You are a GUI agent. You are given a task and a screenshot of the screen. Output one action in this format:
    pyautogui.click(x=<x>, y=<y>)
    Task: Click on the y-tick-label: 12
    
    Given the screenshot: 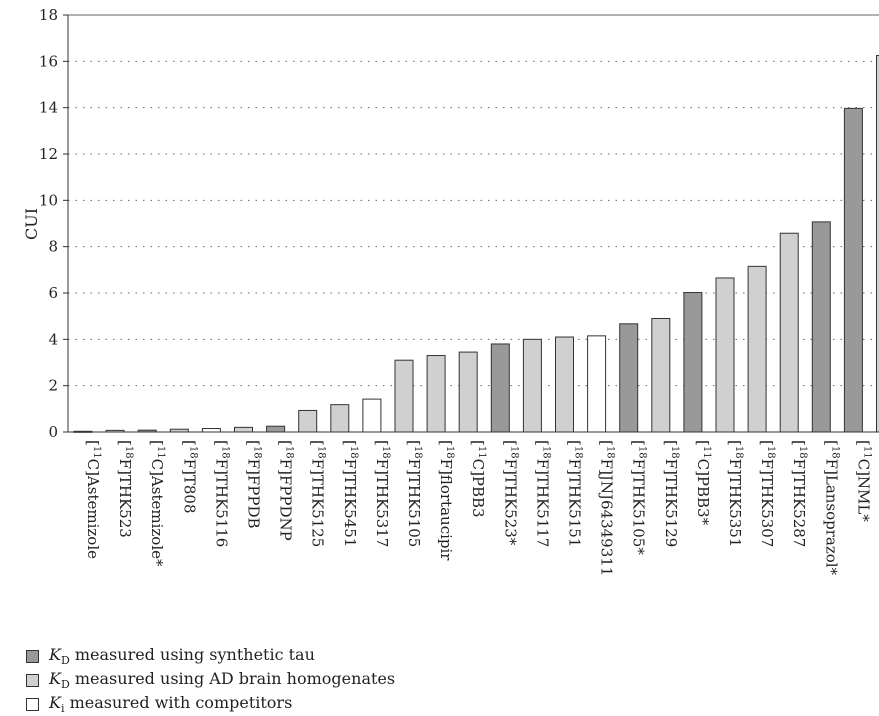 What is the action you would take?
    pyautogui.click(x=48, y=154)
    